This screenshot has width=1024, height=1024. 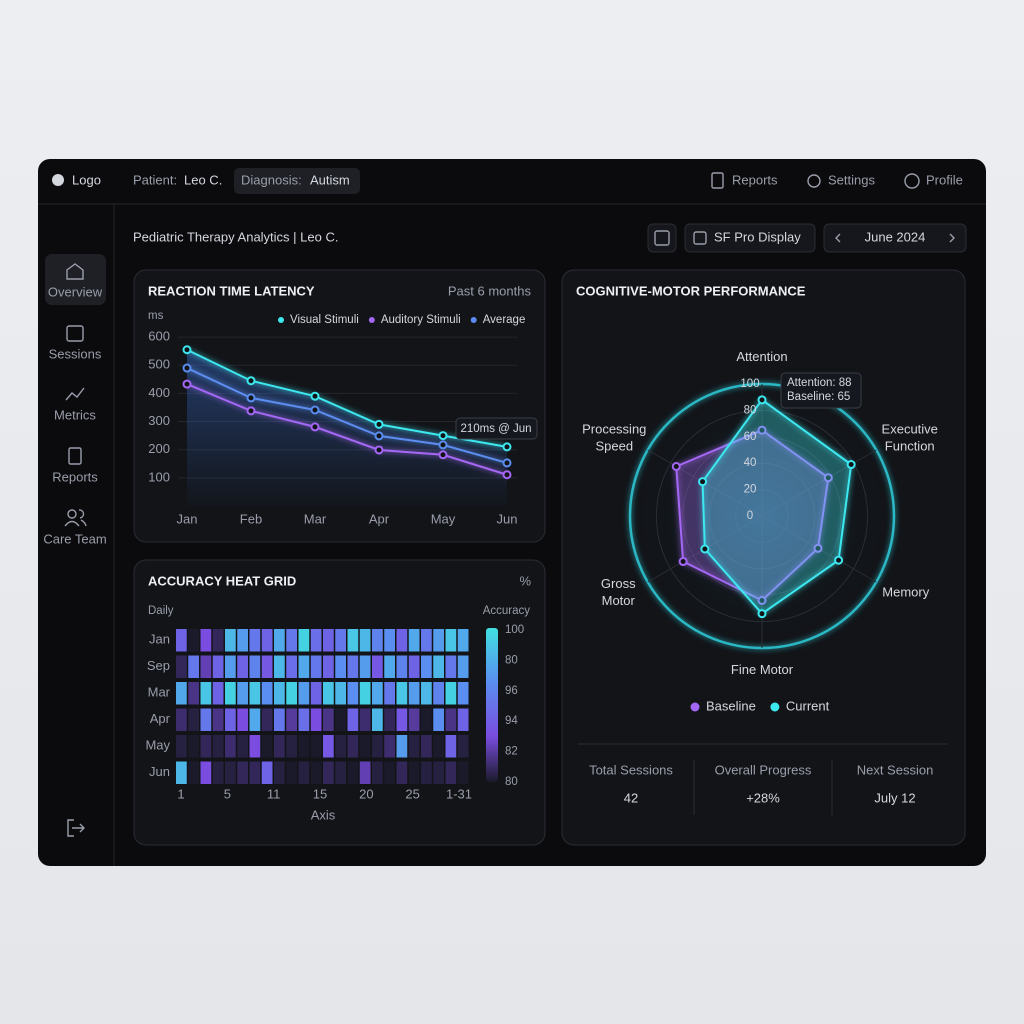 I want to click on sidebar-overview: Overview, so click(x=75, y=291).